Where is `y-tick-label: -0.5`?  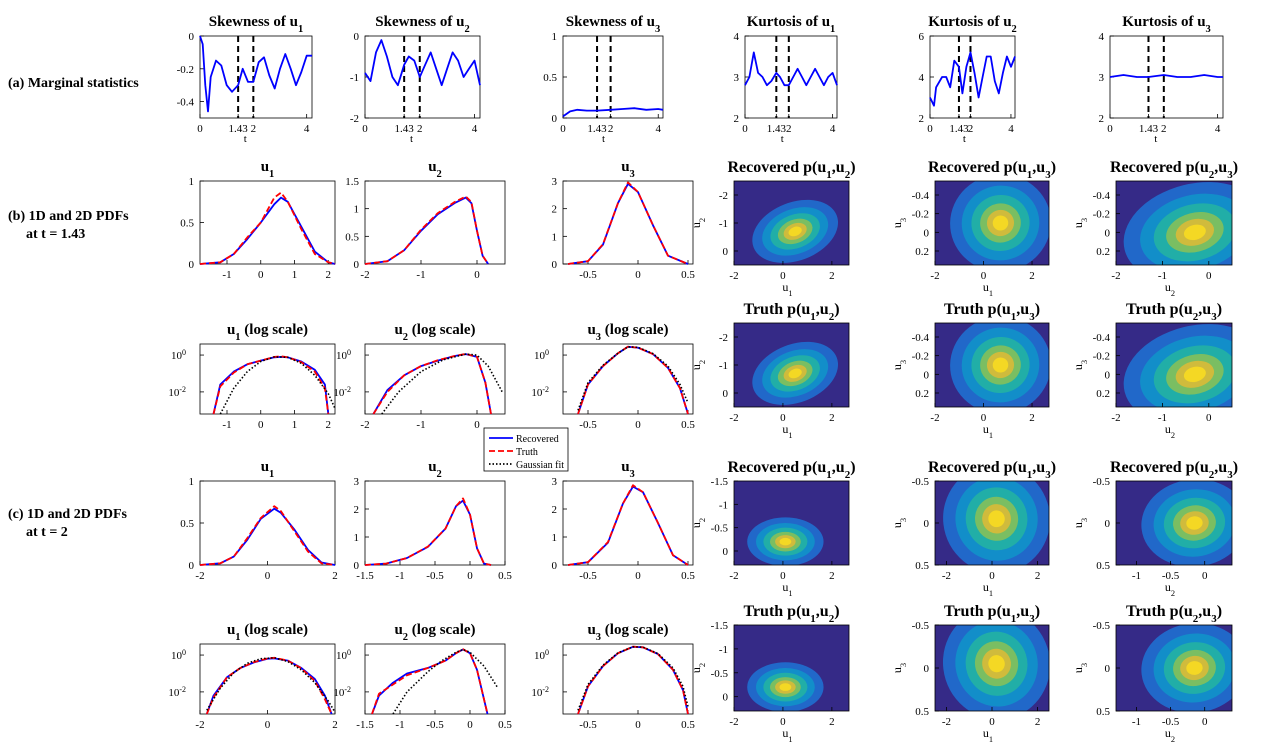
y-tick-label: -0.5 is located at coordinates (720, 529).